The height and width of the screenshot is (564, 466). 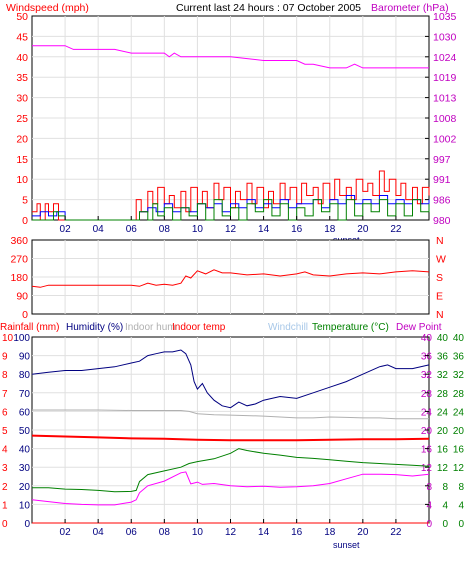 I want to click on humidity-tick-label: 10, so click(x=25, y=505).